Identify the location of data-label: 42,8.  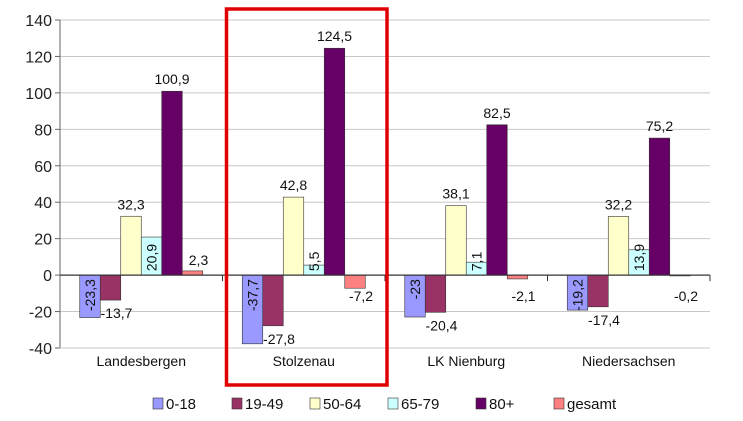
(293, 185).